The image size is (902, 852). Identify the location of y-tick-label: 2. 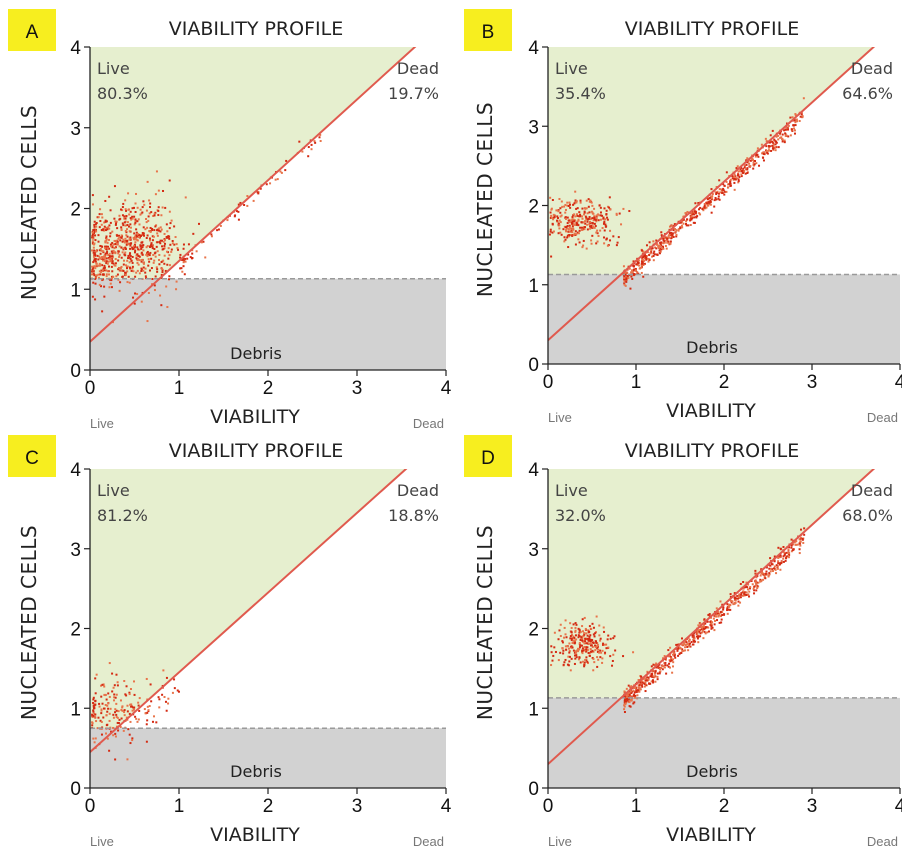
(533, 630).